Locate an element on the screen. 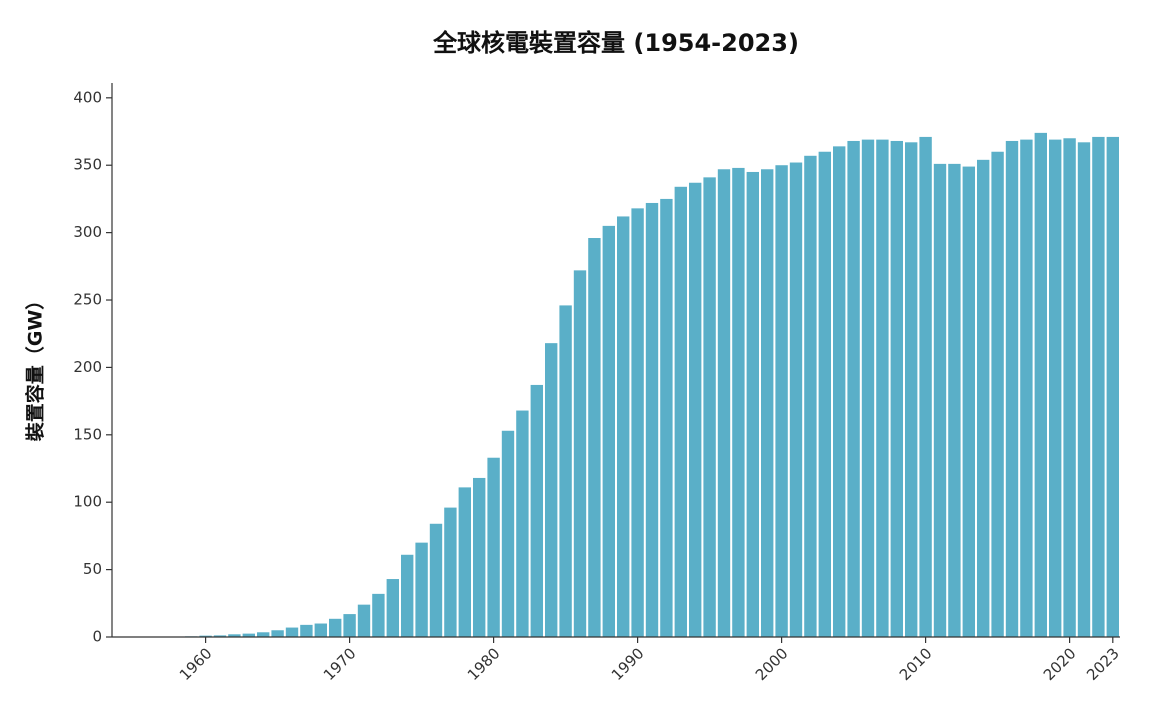 The width and height of the screenshot is (1168, 710). x-tick-label: 2010 is located at coordinates (916, 664).